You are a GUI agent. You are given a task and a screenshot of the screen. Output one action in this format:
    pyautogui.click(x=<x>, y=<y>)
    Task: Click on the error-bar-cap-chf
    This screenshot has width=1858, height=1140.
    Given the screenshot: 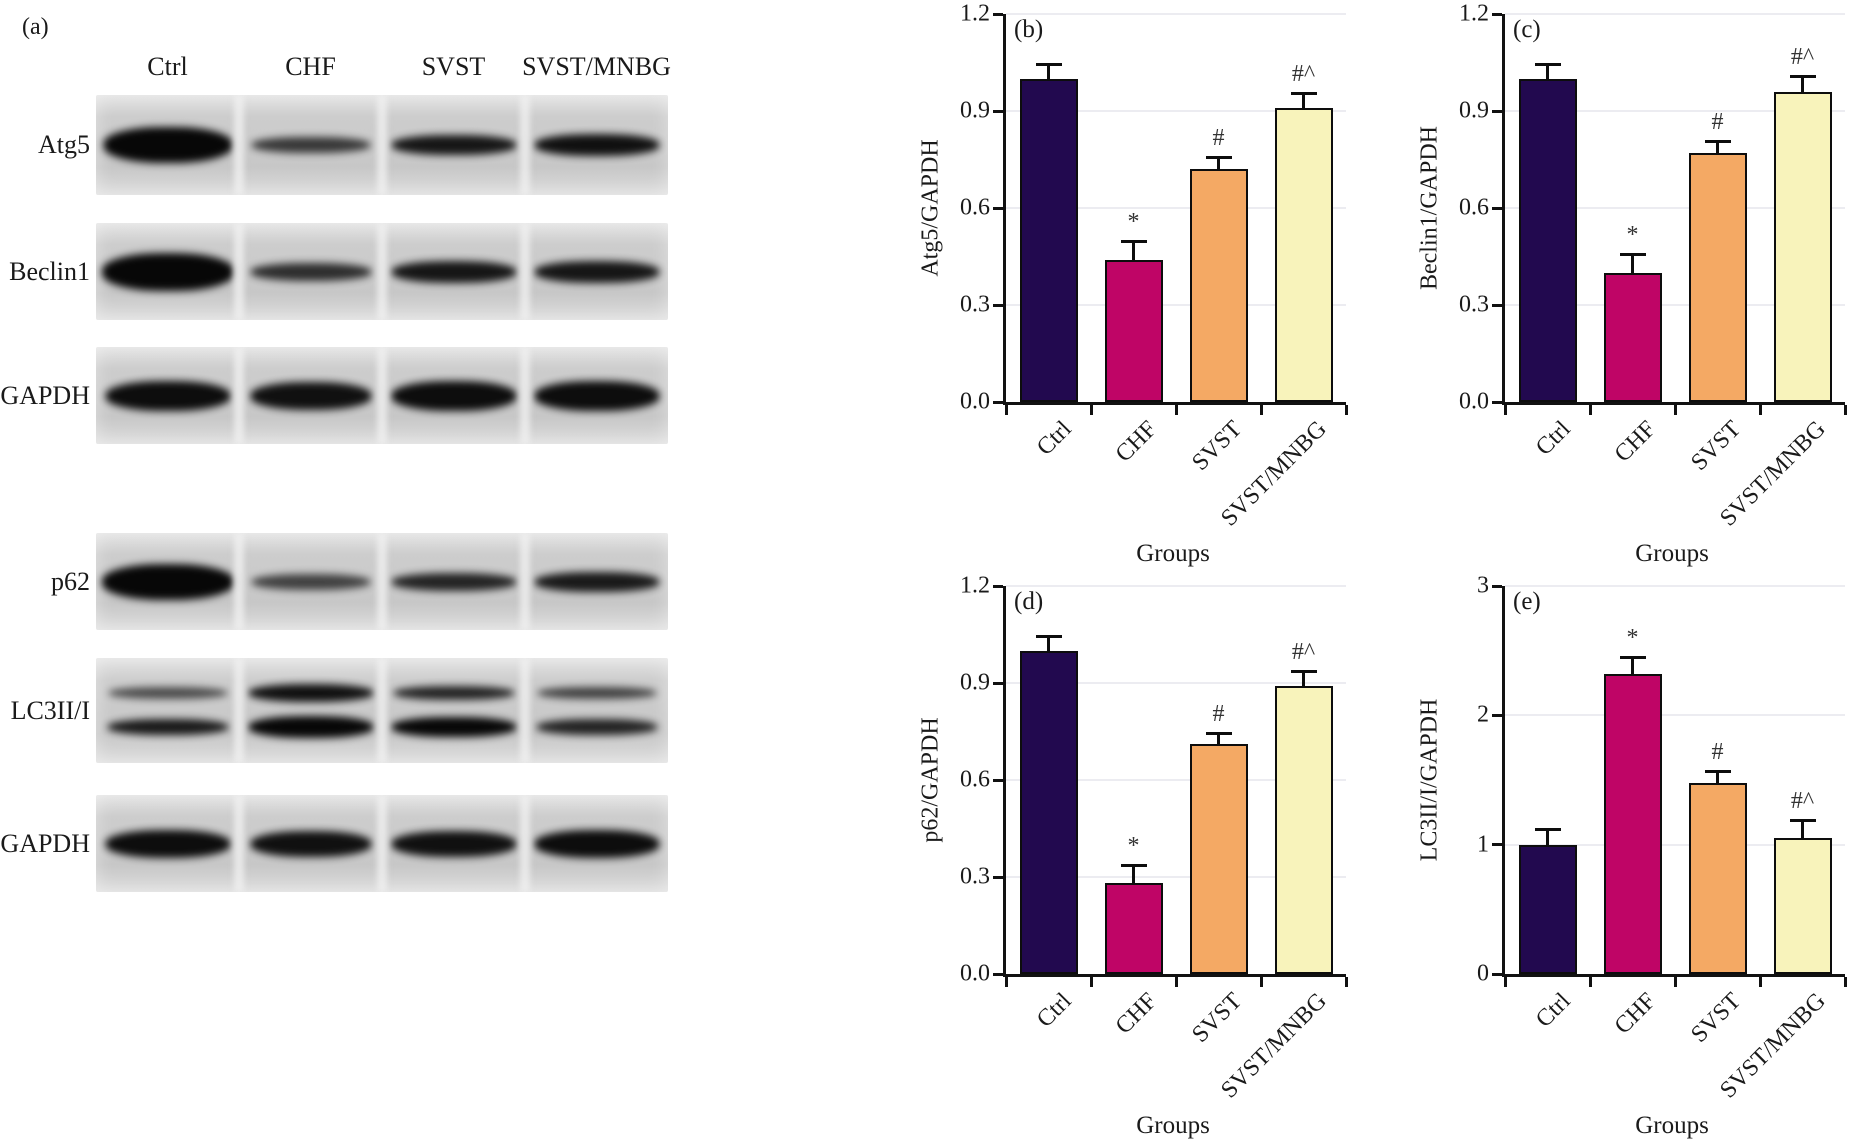 What is the action you would take?
    pyautogui.click(x=1632, y=657)
    